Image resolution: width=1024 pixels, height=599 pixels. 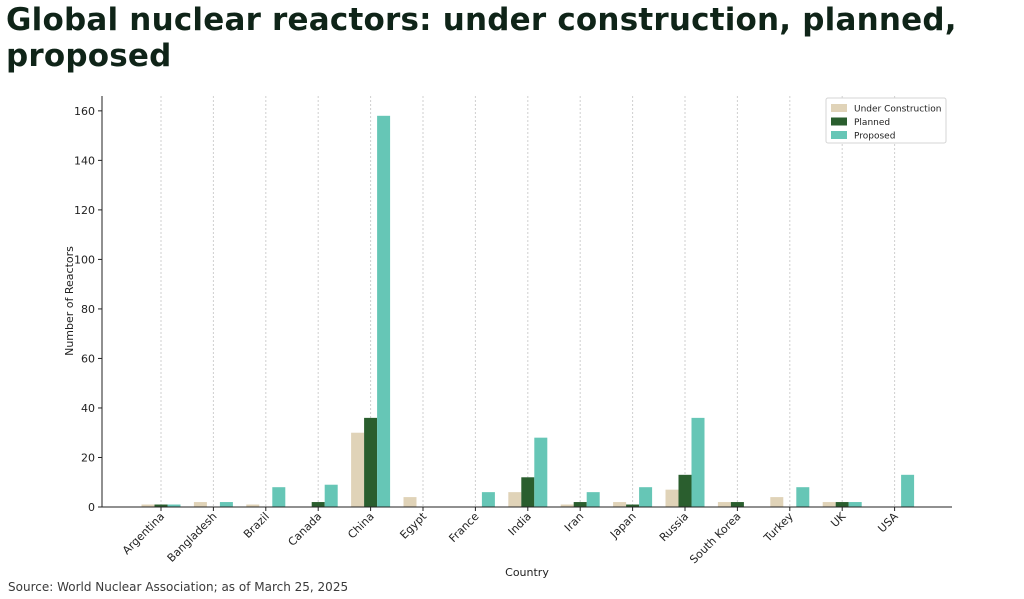 What do you see at coordinates (358, 469) in the screenshot?
I see `bar-under-construction-china` at bounding box center [358, 469].